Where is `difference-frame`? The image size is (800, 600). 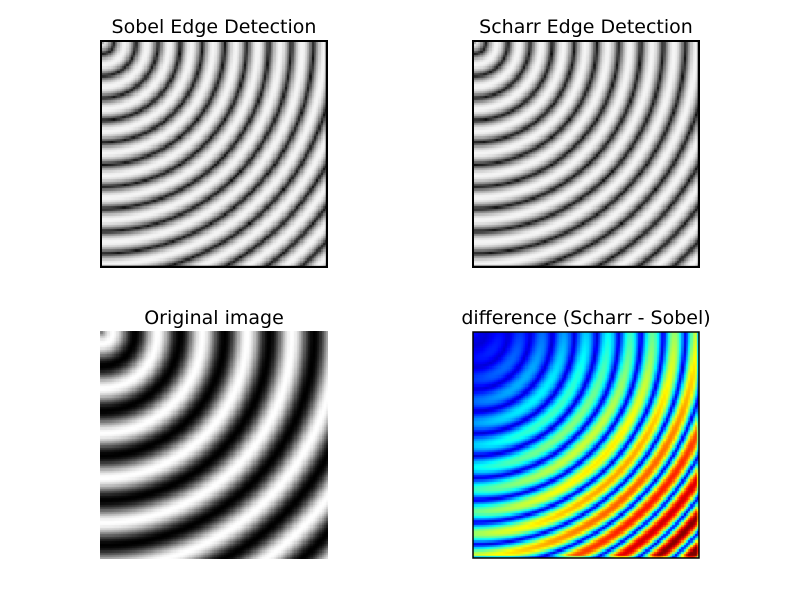
difference-frame is located at coordinates (586, 445).